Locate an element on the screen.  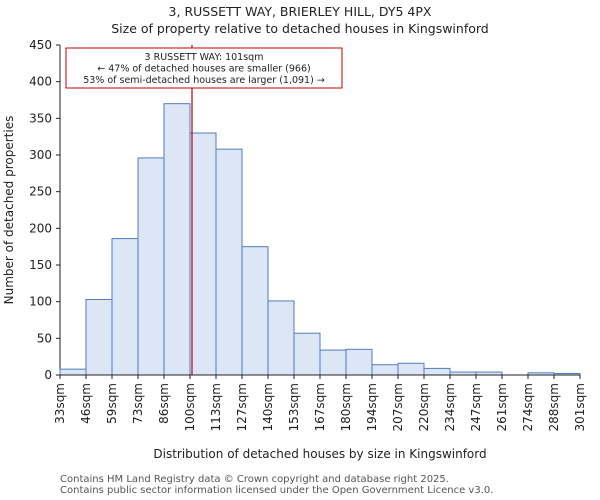
annotation-line-1: 3 RUSSETT WAY: 101sqm is located at coordinates (204, 57).